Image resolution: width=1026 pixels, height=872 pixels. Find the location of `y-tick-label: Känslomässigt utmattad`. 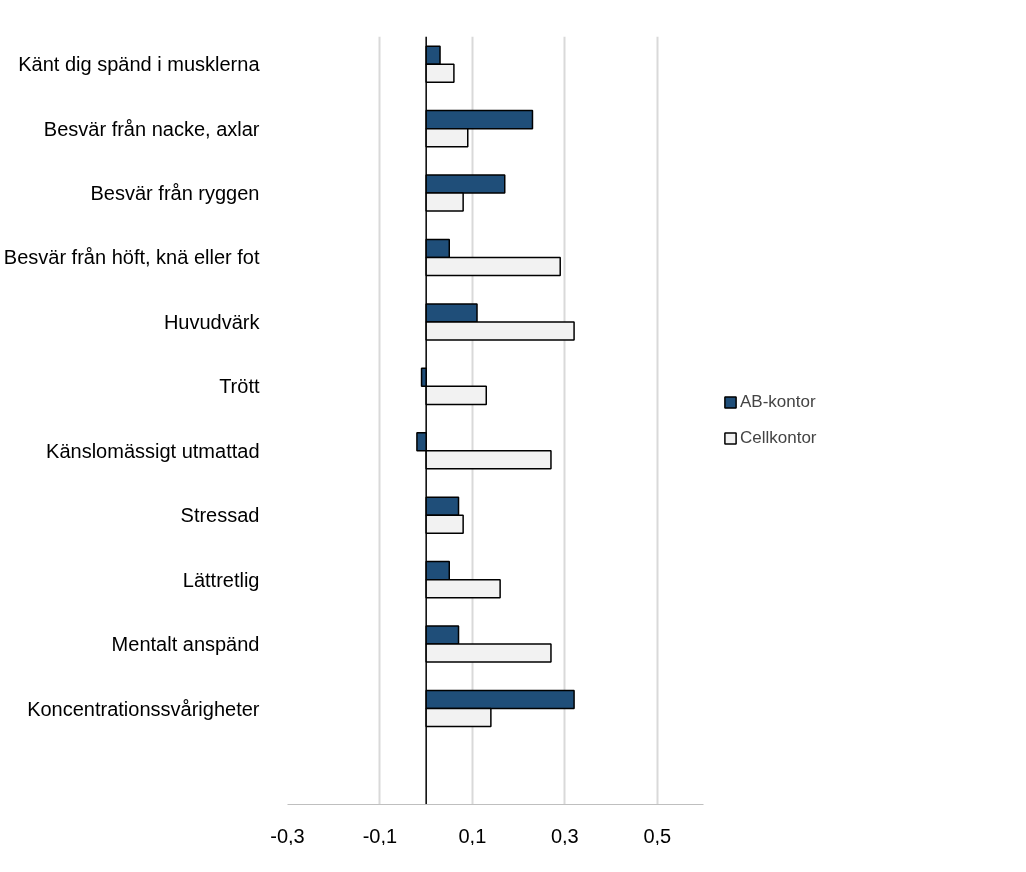

y-tick-label: Känslomässigt utmattad is located at coordinates (153, 450).